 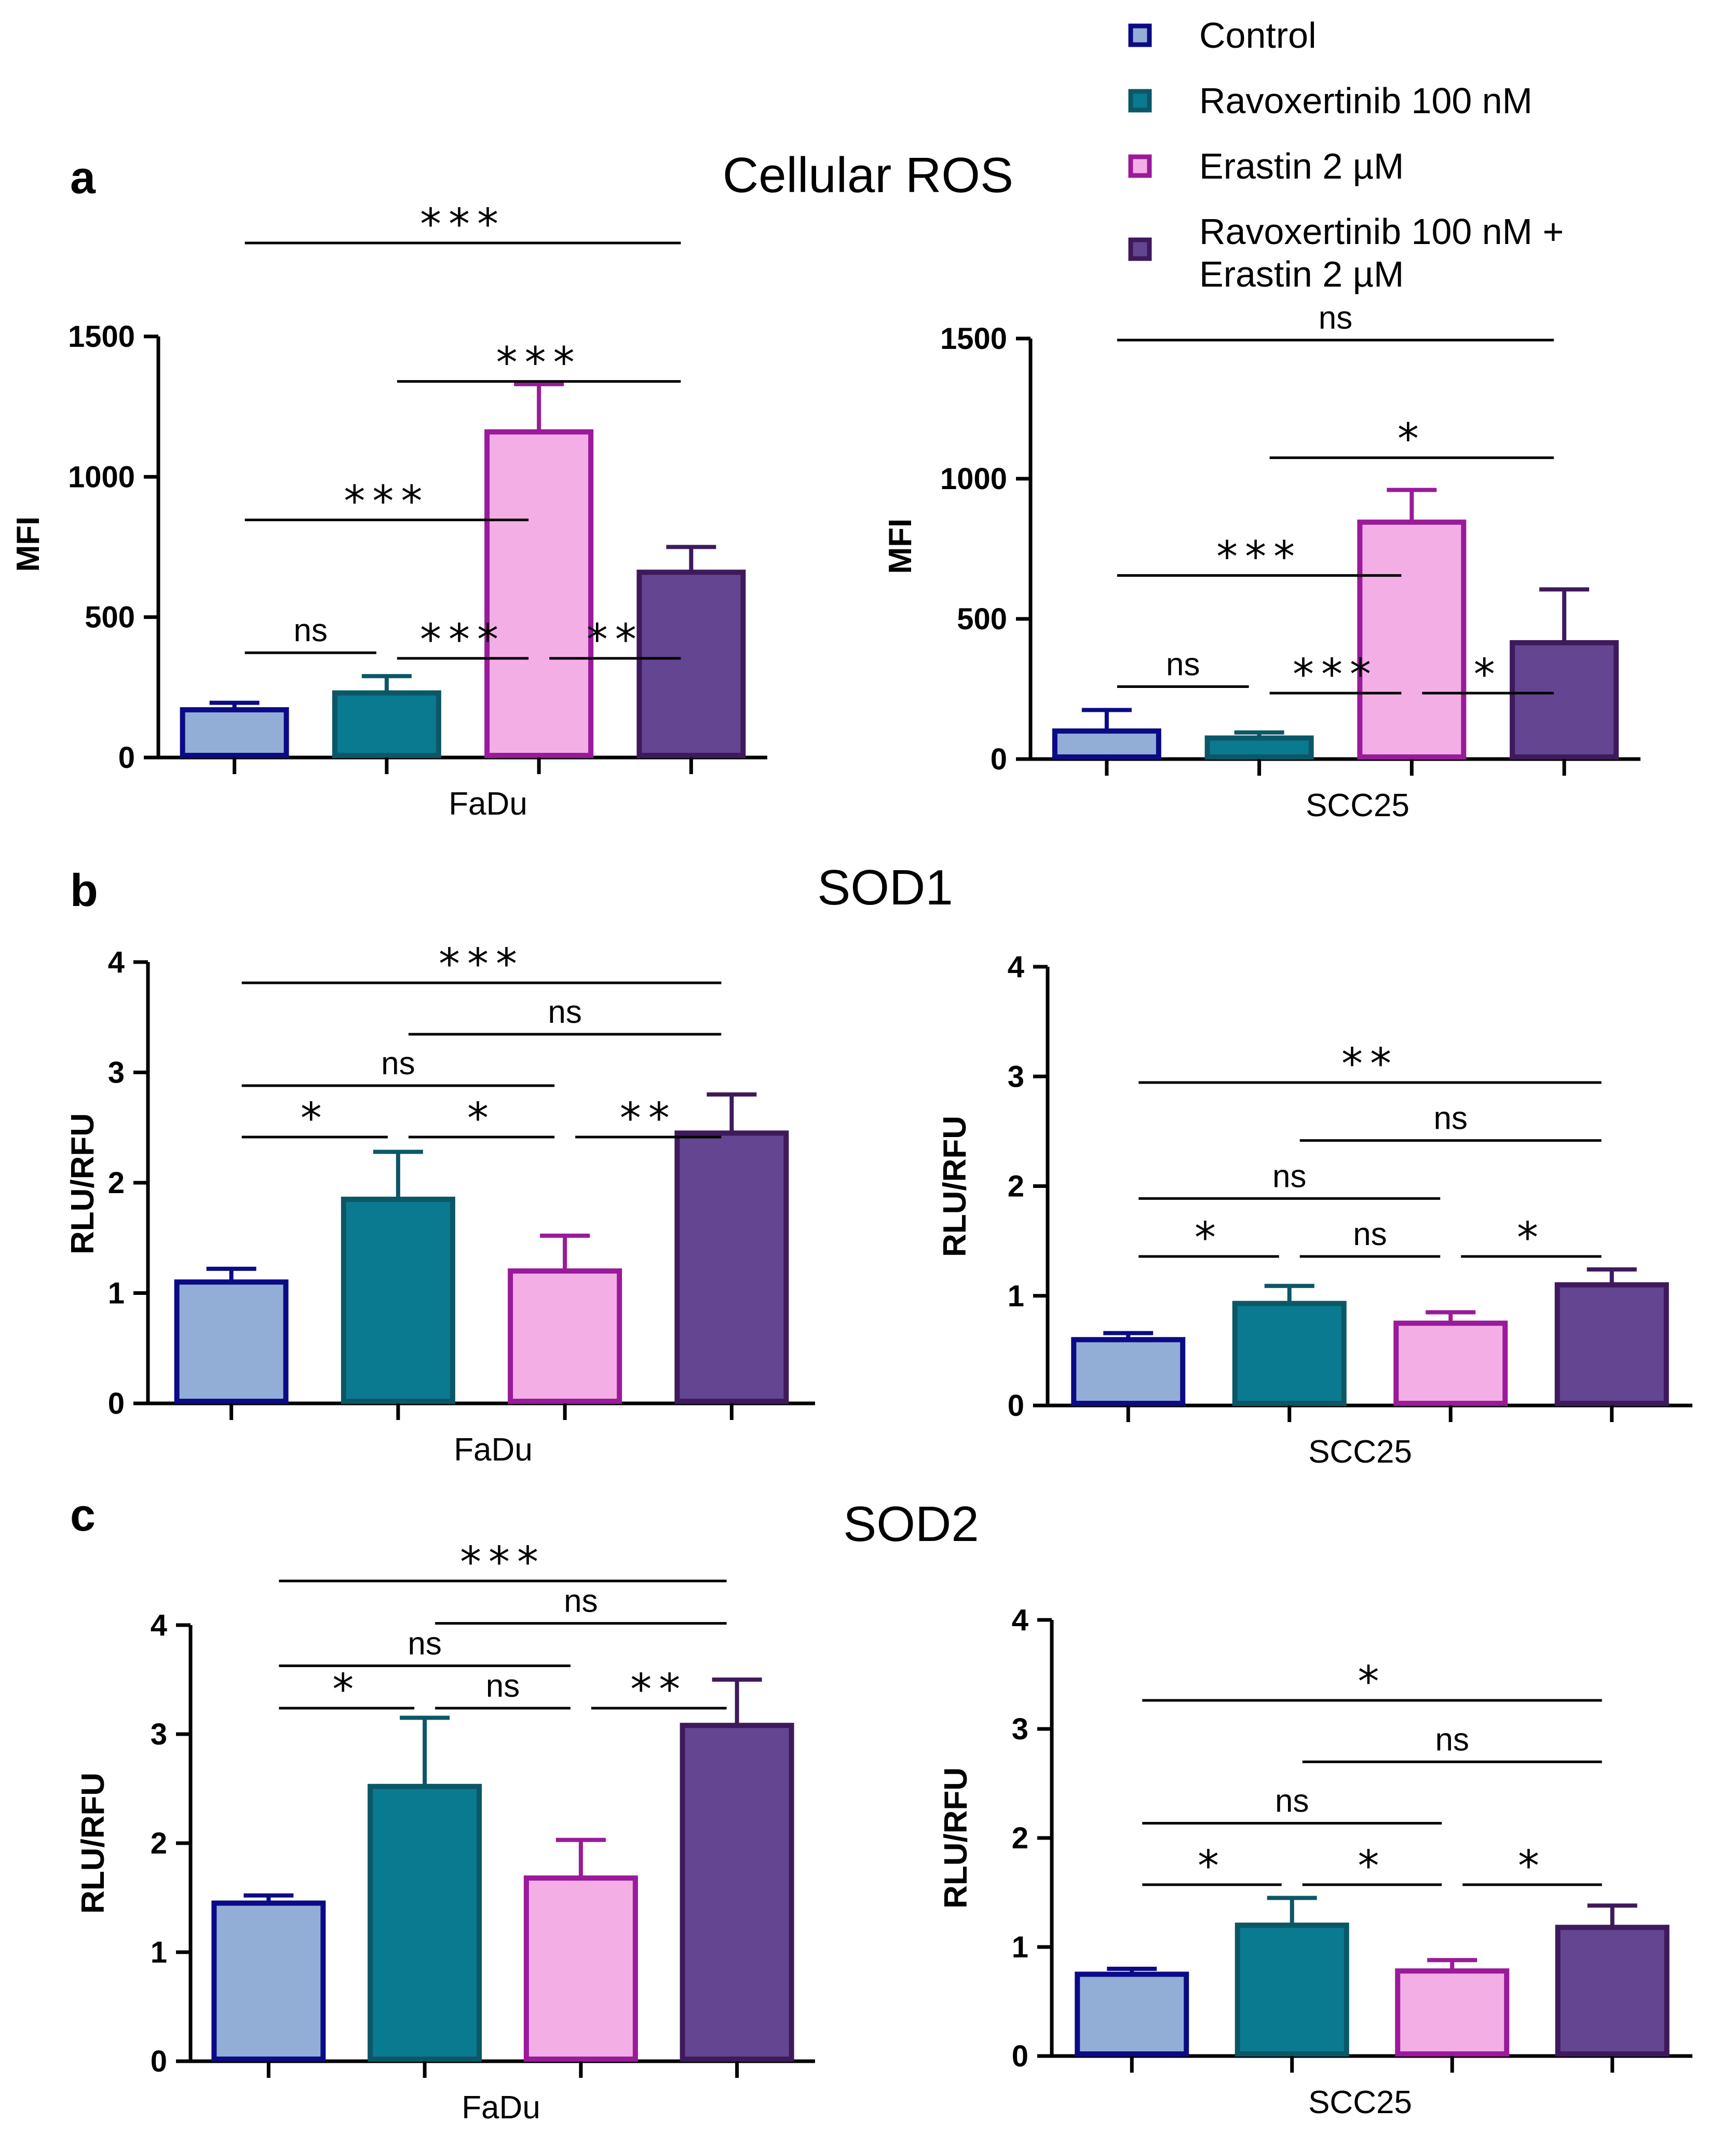 What do you see at coordinates (1301, 166) in the screenshot?
I see `legend-label-erastin: Erastin 2 µM` at bounding box center [1301, 166].